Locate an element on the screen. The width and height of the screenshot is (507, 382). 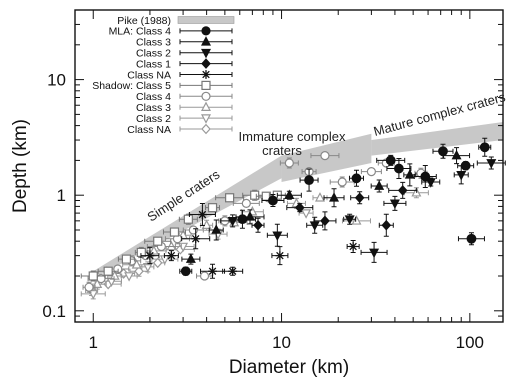
legend-entry: Shadow: Class 5 is located at coordinates (162, 86).